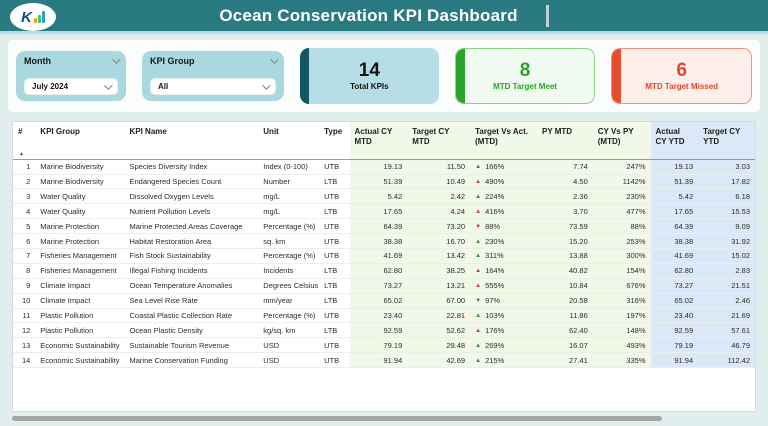 The width and height of the screenshot is (768, 426). What do you see at coordinates (368, 15) in the screenshot?
I see `page-title: Ocean Conservation KPI Dashboard` at bounding box center [368, 15].